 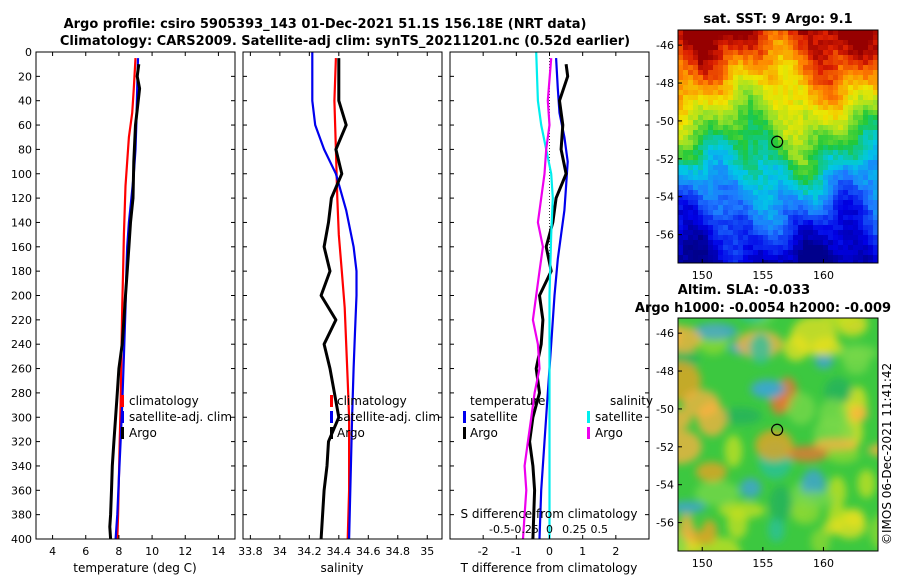 I want to click on sla-map-ticks: 150 155 160-46-48-50-52-54-56, so click(x=745, y=448).